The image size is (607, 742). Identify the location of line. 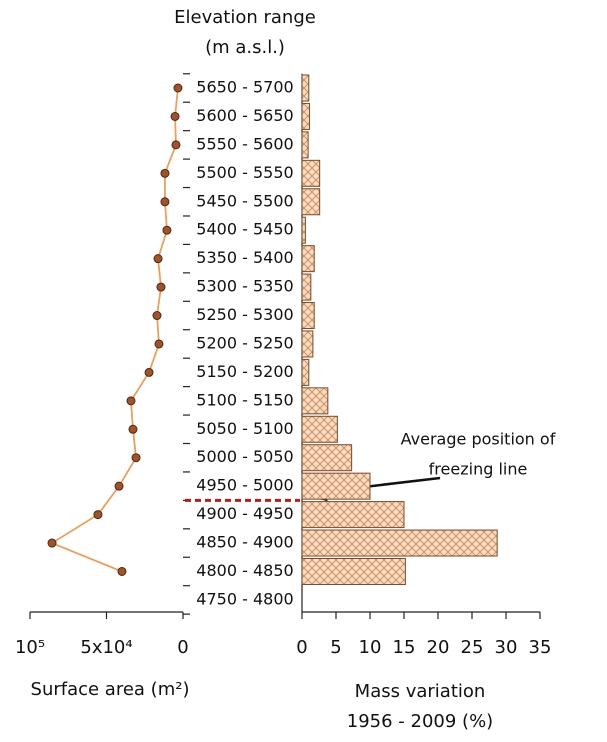
(114, 330).